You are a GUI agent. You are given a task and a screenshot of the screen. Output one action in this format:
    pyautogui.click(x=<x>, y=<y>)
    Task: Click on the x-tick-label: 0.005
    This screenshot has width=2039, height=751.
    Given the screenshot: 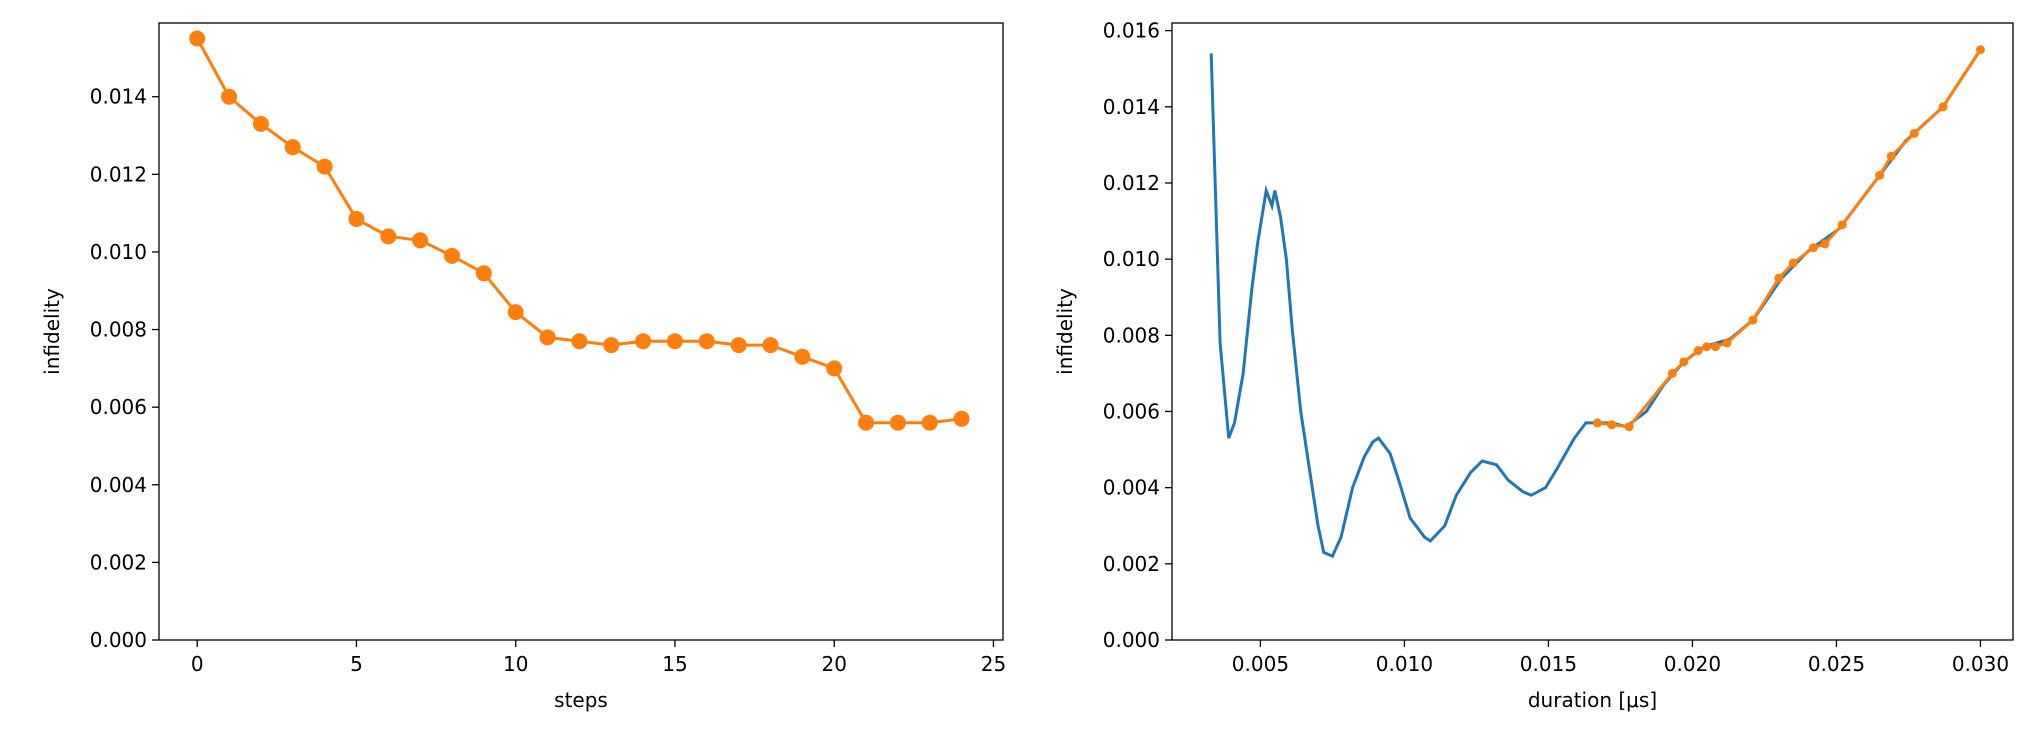 What is the action you would take?
    pyautogui.click(x=1260, y=664)
    